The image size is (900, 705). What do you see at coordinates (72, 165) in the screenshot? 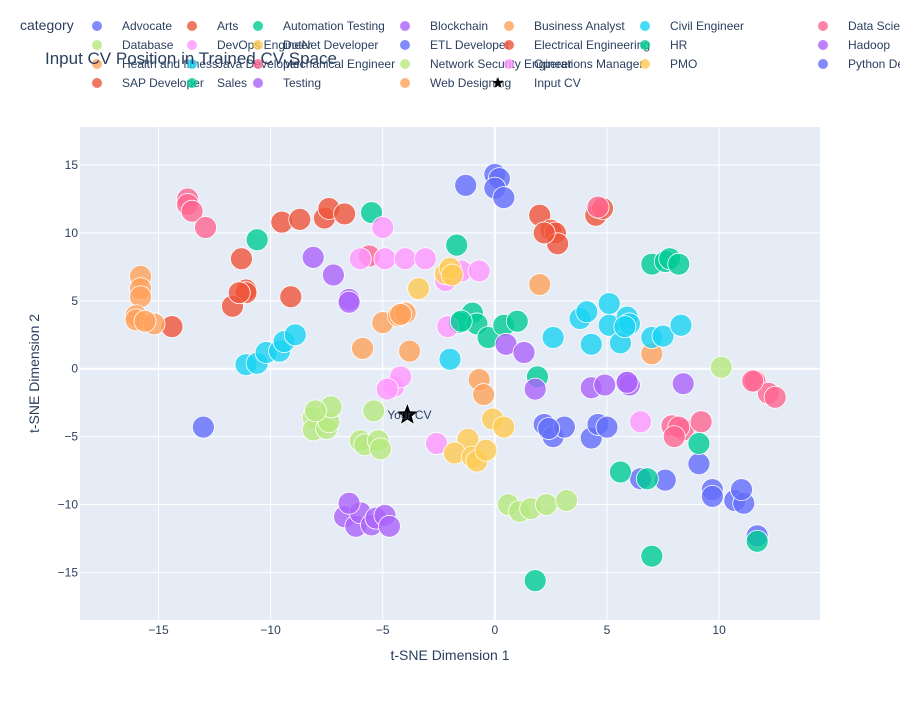
I see `y-tick-label: 15` at bounding box center [72, 165].